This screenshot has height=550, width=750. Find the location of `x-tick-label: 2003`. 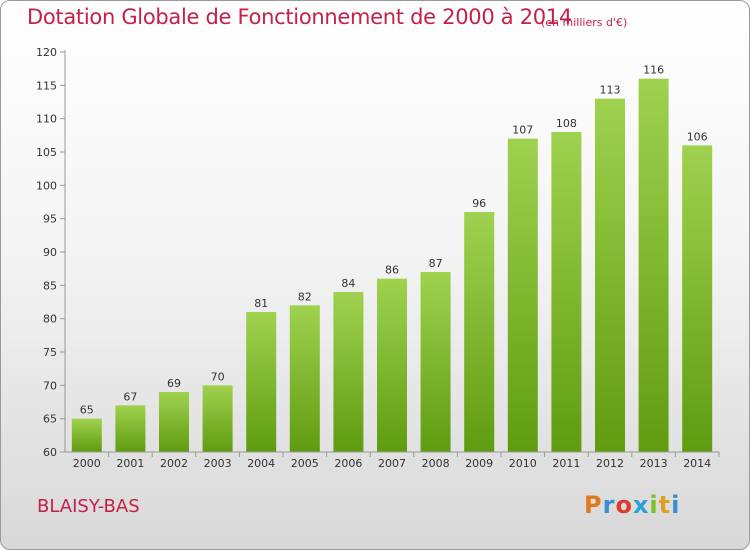

x-tick-label: 2003 is located at coordinates (218, 463).